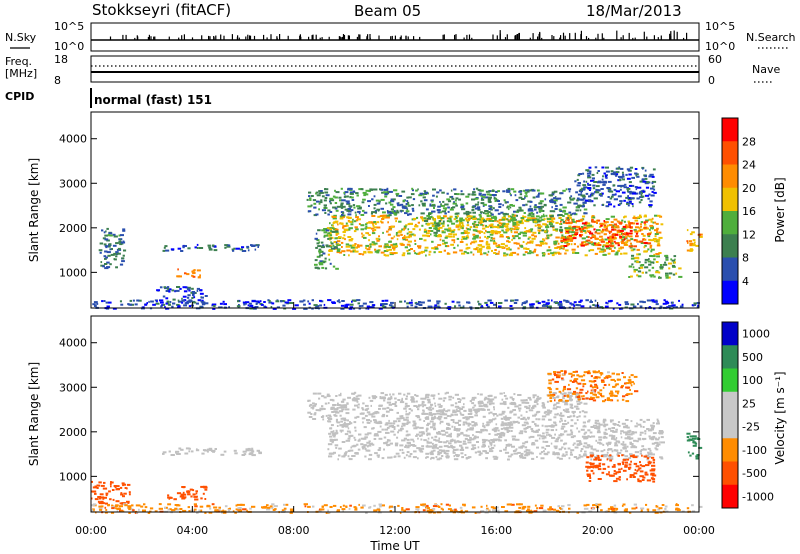 Image resolution: width=800 pixels, height=554 pixels. What do you see at coordinates (19, 96) in the screenshot?
I see `cpid-label: CPID` at bounding box center [19, 96].